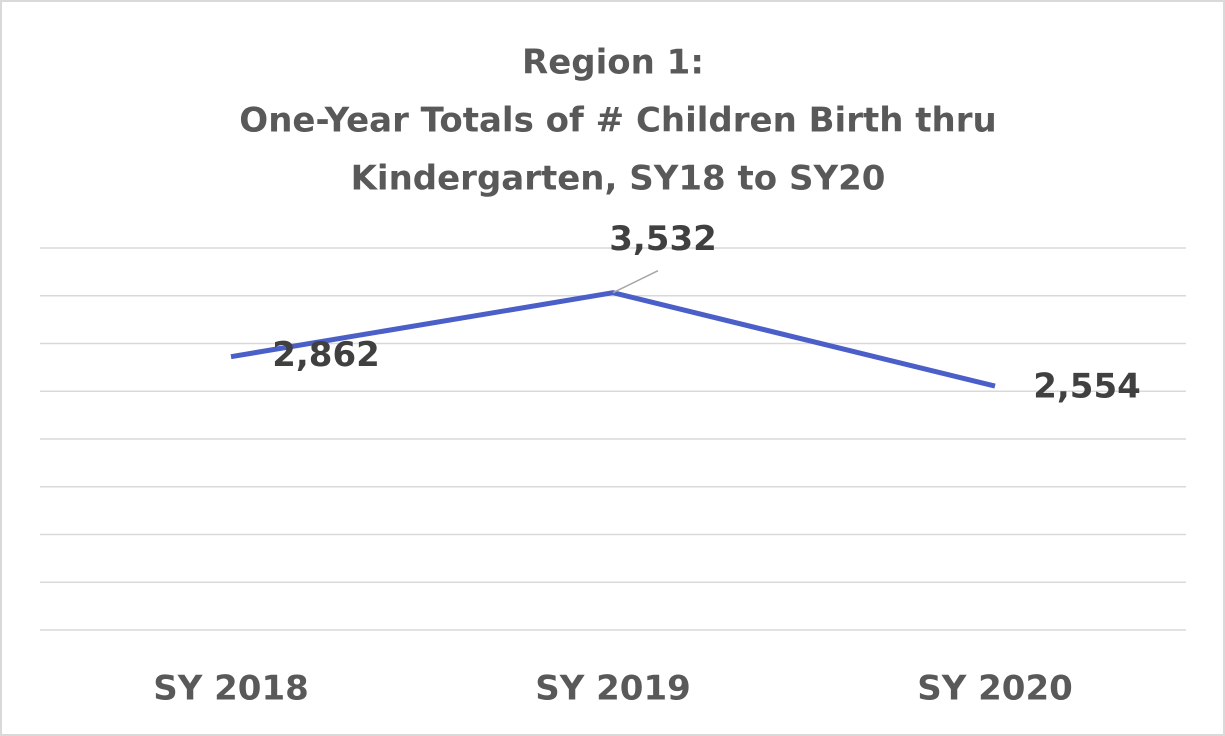 Image resolution: width=1225 pixels, height=736 pixels. Describe the element at coordinates (617, 121) in the screenshot. I see `chart-title: One-Year Totals of # Children Birth thru` at that location.